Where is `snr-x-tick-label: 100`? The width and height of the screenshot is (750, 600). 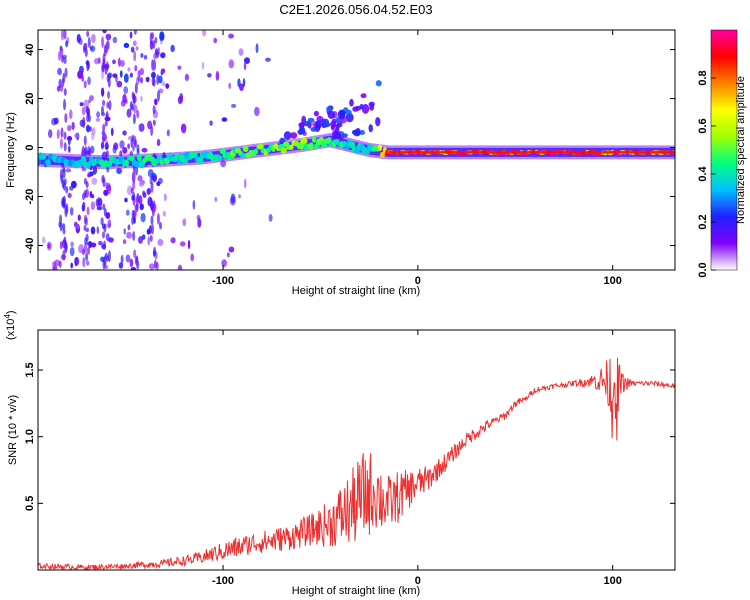
snr-x-tick-label: 100 is located at coordinates (612, 581).